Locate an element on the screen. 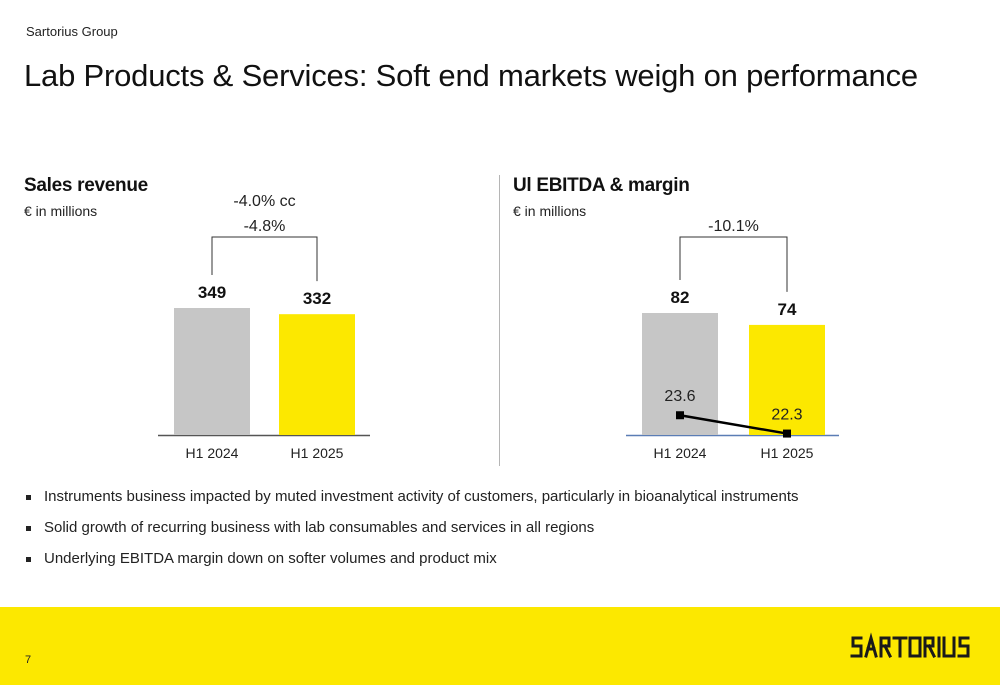 This screenshot has height=685, width=1000. sales-chart-unit: € in millions is located at coordinates (61, 211).